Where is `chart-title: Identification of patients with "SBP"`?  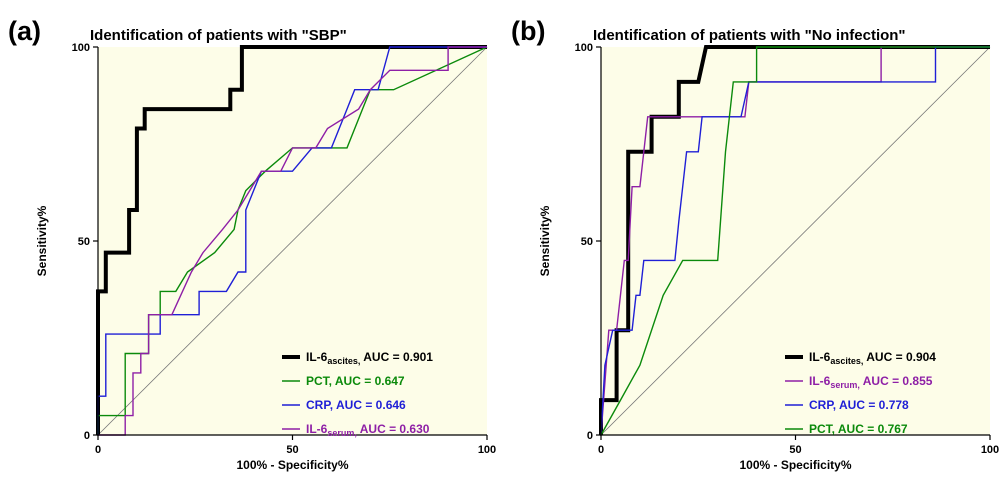
chart-title: Identification of patients with "SBP" is located at coordinates (218, 35).